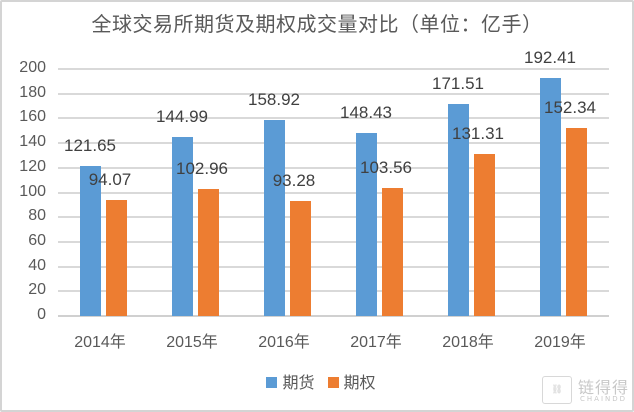  Describe the element at coordinates (41, 314) in the screenshot. I see `y-tick-label: 0` at that location.